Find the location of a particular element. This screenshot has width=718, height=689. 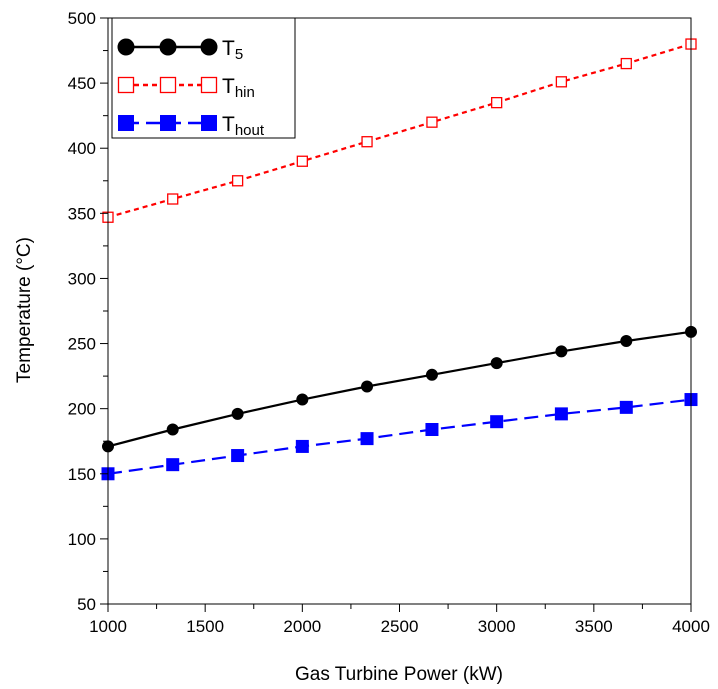

series-line-t5 is located at coordinates (399, 389).